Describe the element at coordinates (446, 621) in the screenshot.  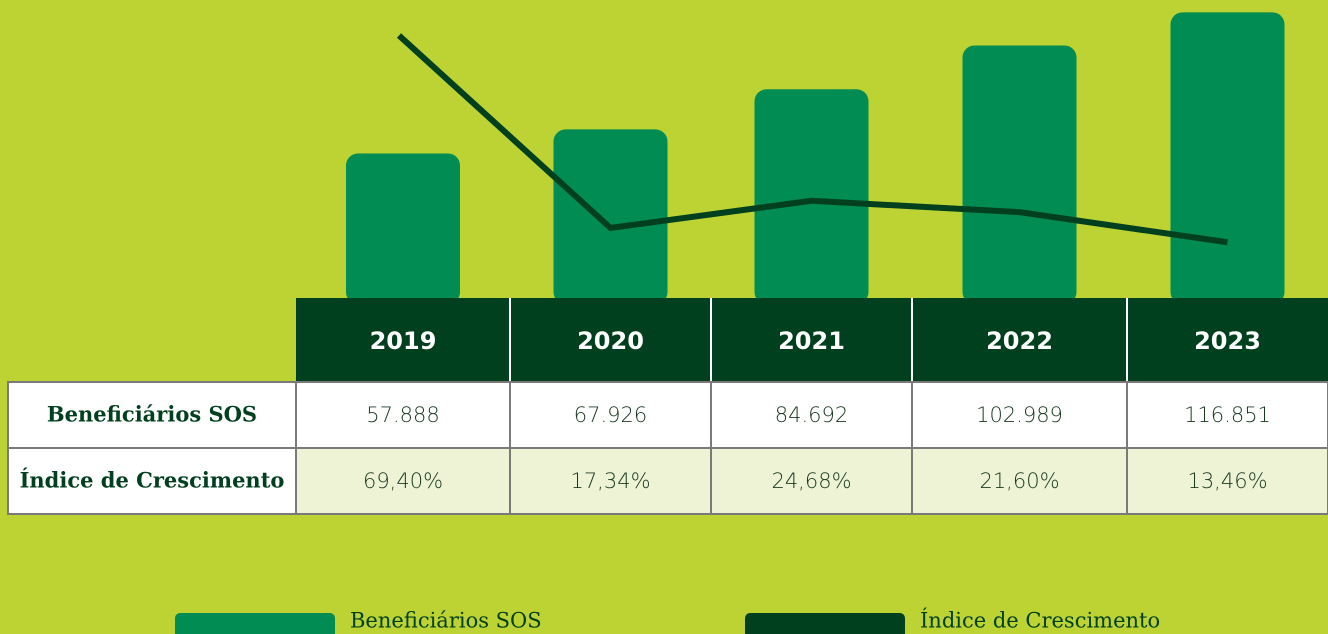
I see `legend-label: Beneficiários SOS` at that location.